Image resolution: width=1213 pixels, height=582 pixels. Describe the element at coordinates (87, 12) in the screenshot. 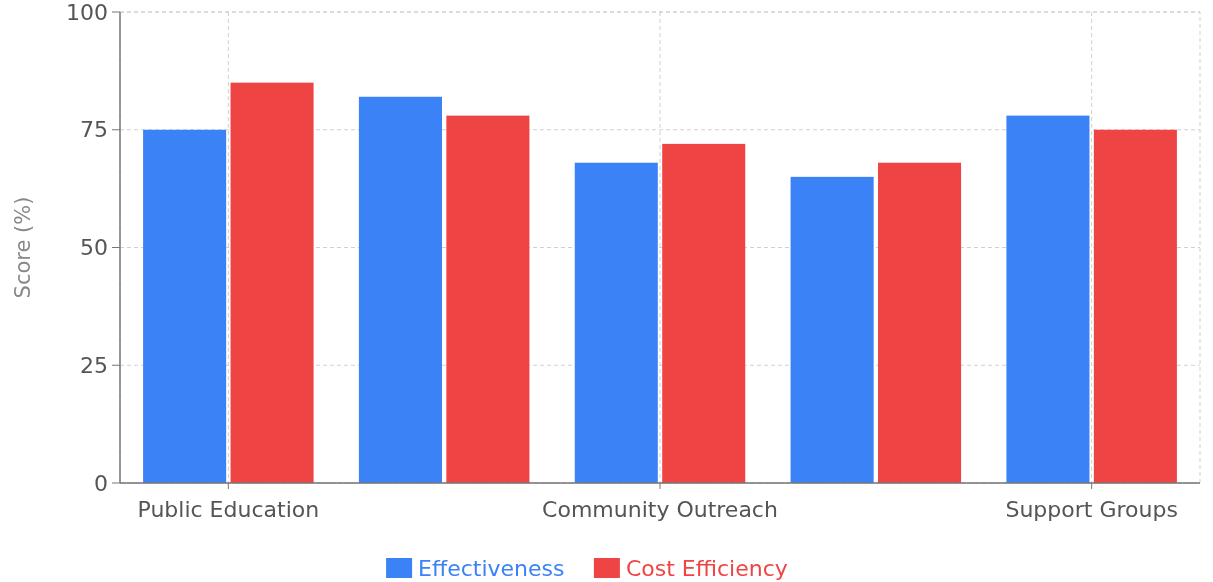

I see `y-tick-label: 100` at that location.